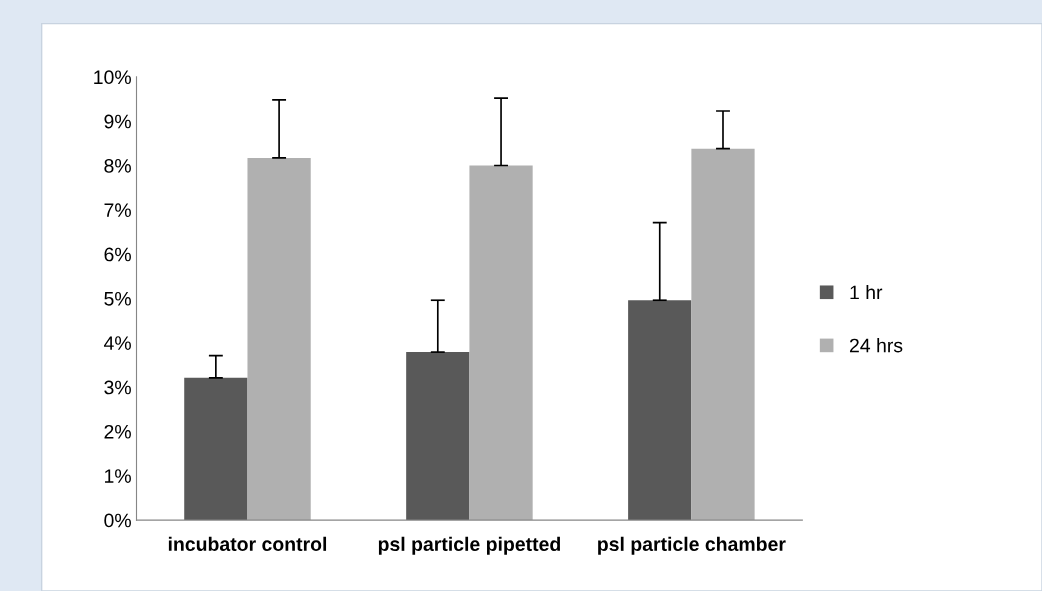 The height and width of the screenshot is (591, 1042). Describe the element at coordinates (117, 431) in the screenshot. I see `y-tick-label: 2%` at that location.